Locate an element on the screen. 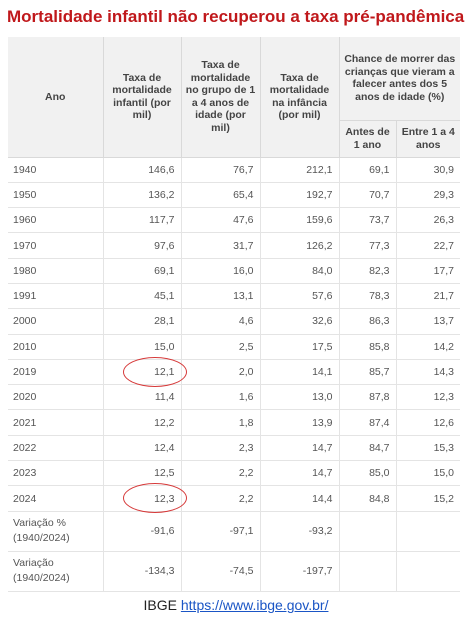  source-label: IBGE is located at coordinates (160, 605).